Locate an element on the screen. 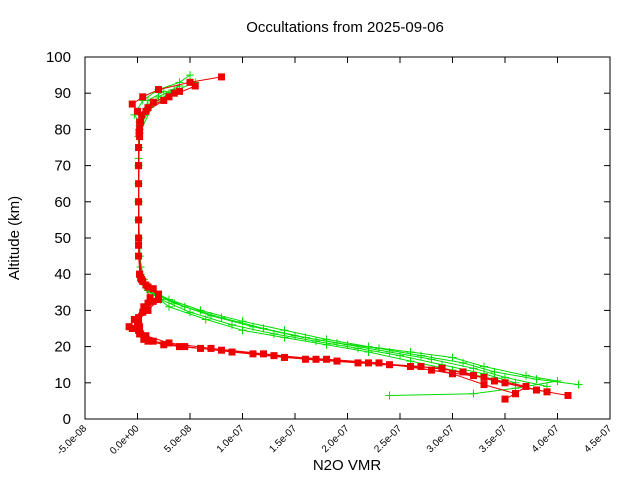  y-tick-label: 0 is located at coordinates (67, 419).